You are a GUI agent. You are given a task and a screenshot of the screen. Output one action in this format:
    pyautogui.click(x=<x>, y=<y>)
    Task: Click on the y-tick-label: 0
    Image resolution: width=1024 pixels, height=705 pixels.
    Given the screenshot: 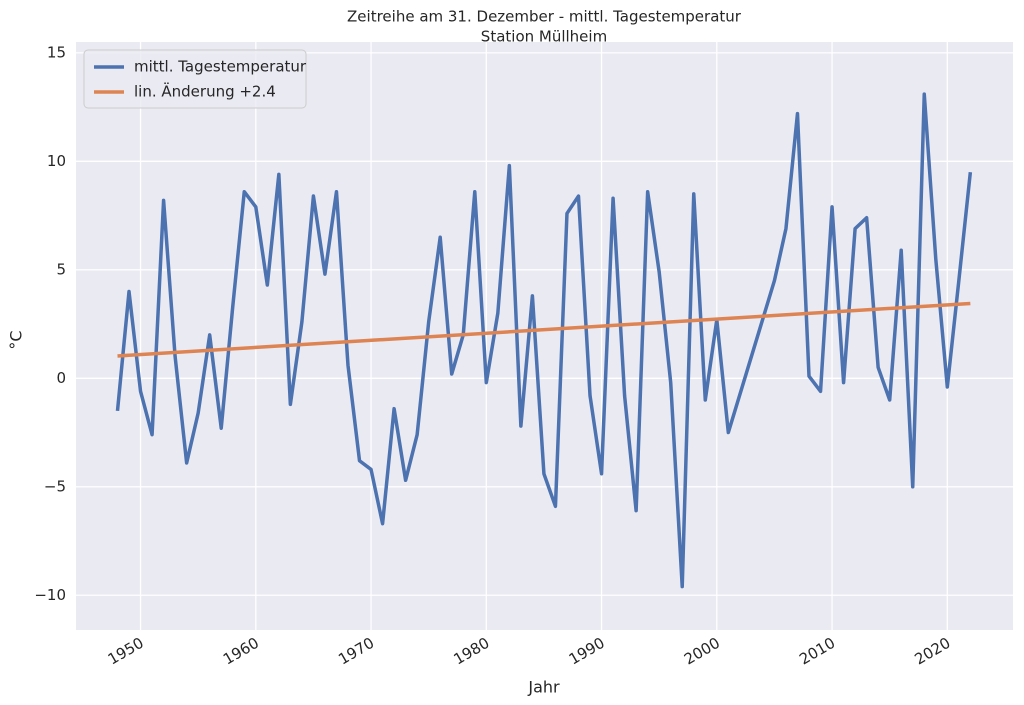 What is the action you would take?
    pyautogui.click(x=61, y=378)
    